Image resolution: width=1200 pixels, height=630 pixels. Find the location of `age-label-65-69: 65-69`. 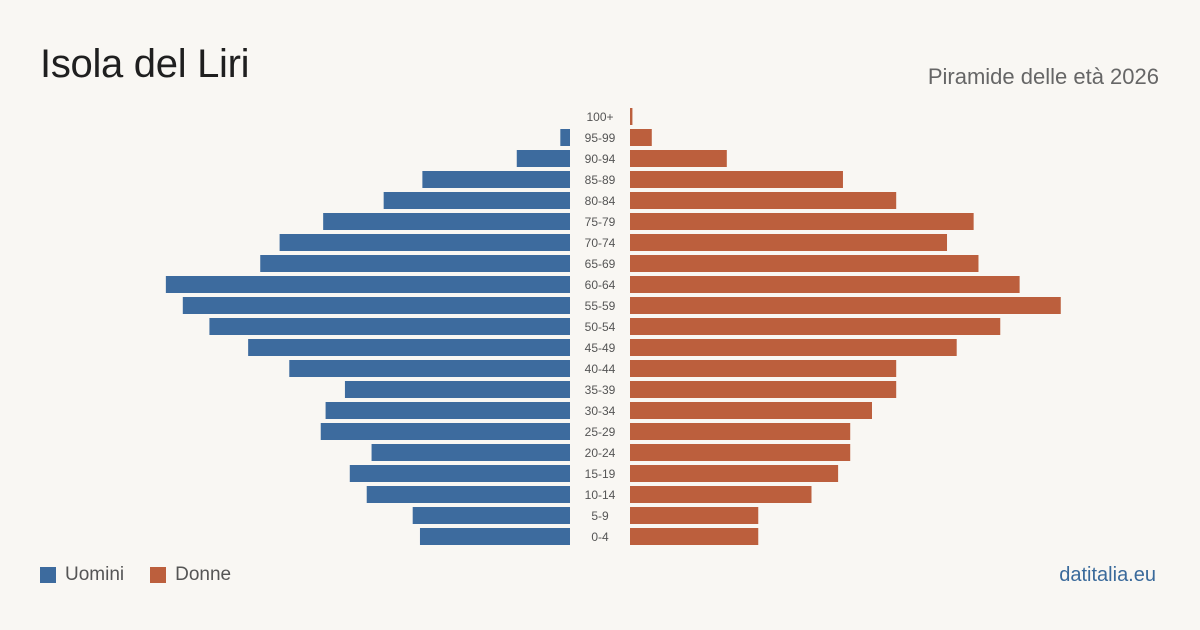

age-label-65-69: 65-69 is located at coordinates (600, 264).